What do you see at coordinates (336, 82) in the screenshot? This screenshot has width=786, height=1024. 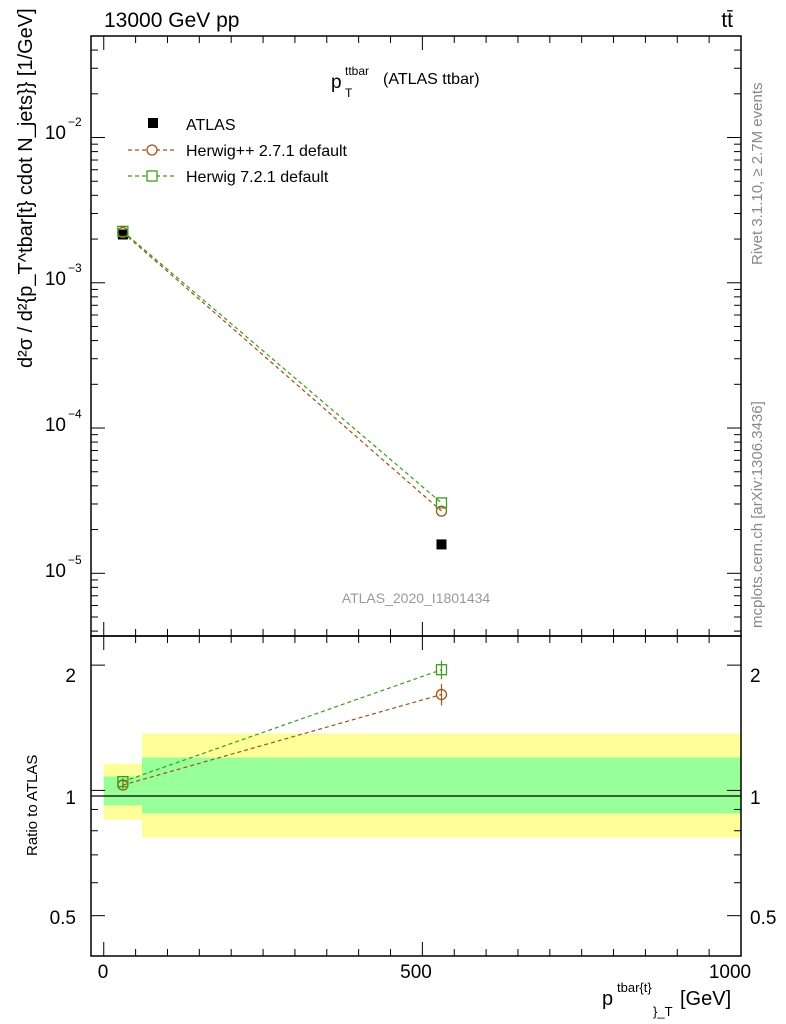 I see `plot-title-main: p` at bounding box center [336, 82].